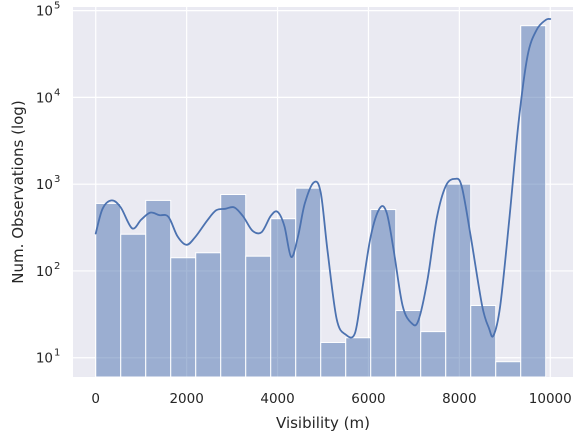 Image resolution: width=581 pixels, height=441 pixels. What do you see at coordinates (323, 423) in the screenshot?
I see `x-axis-title: Visibility (m)` at bounding box center [323, 423].